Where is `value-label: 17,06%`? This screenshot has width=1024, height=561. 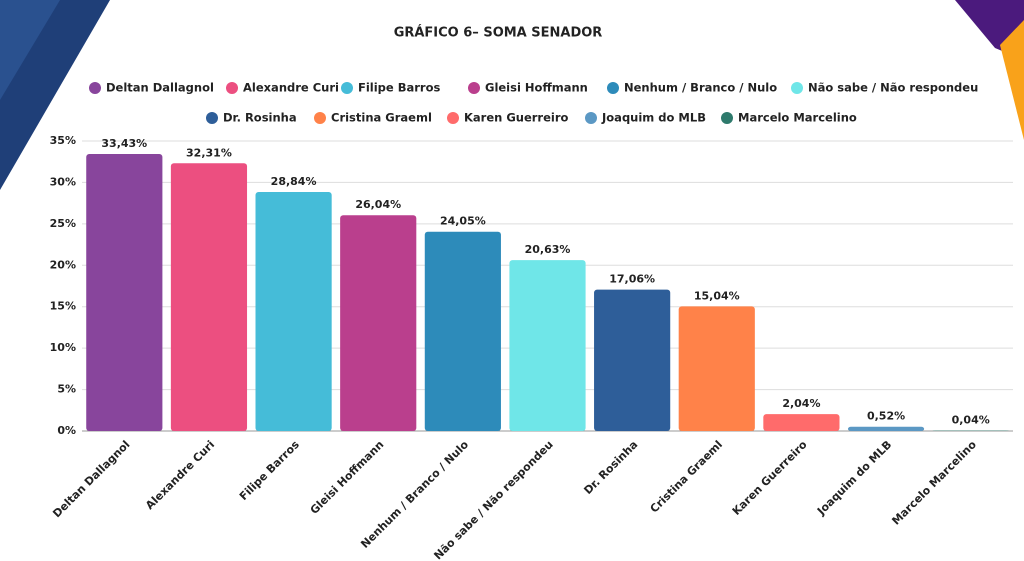 value-label: 17,06% is located at coordinates (632, 279).